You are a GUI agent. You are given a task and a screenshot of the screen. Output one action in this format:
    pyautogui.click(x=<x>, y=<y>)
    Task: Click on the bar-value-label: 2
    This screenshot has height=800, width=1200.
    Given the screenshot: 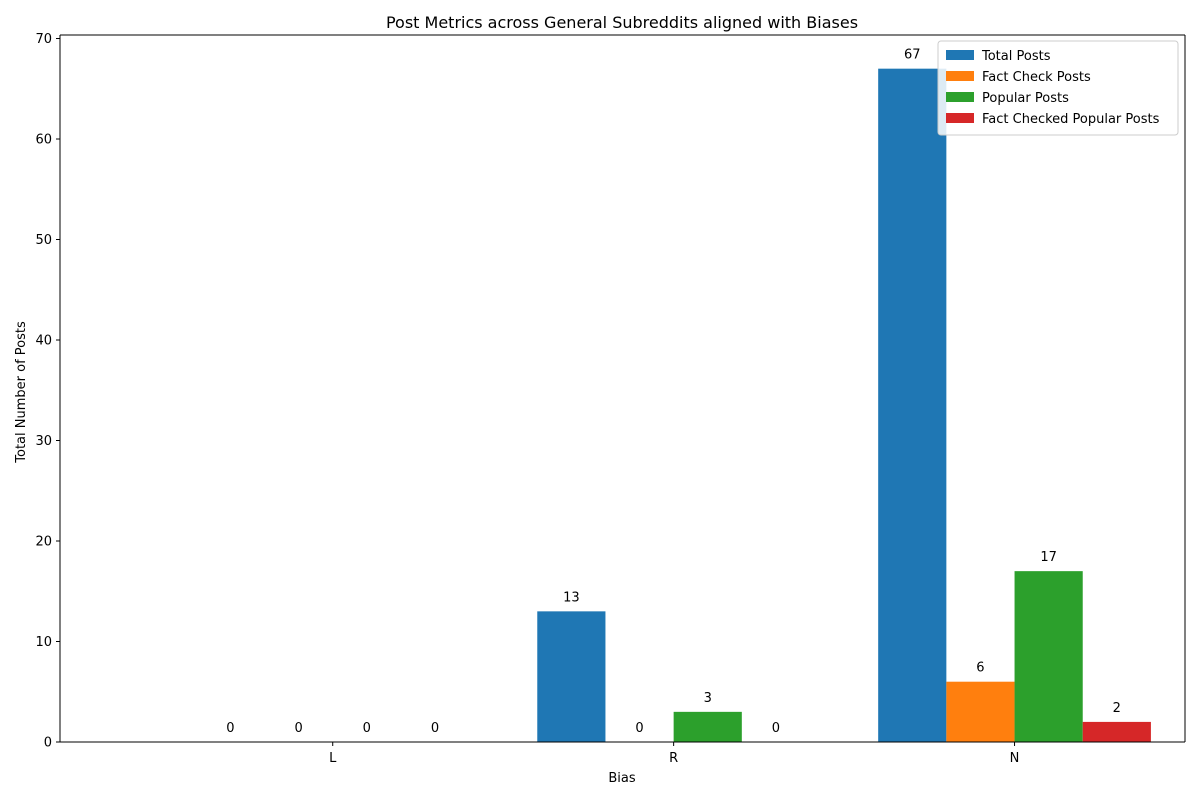 What is the action you would take?
    pyautogui.click(x=1117, y=708)
    